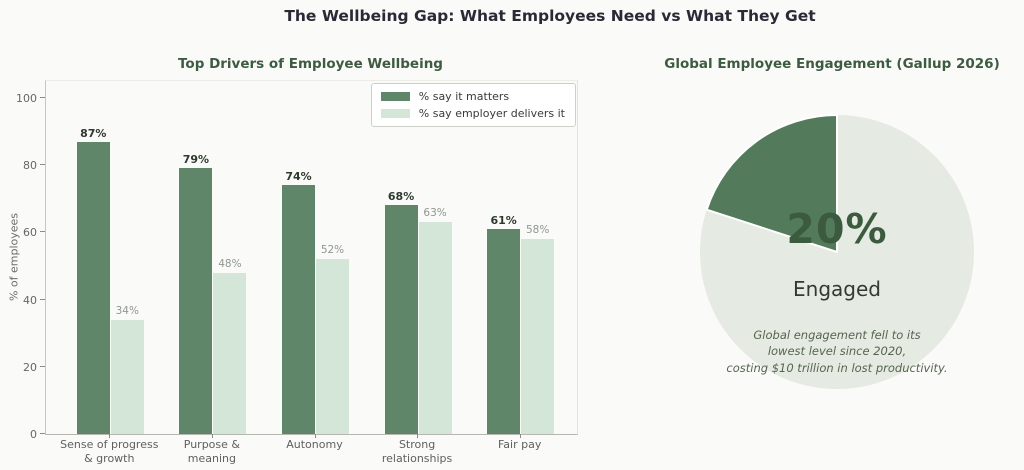  What do you see at coordinates (230, 346) in the screenshot?
I see `bar-delivers: 48%` at bounding box center [230, 346].